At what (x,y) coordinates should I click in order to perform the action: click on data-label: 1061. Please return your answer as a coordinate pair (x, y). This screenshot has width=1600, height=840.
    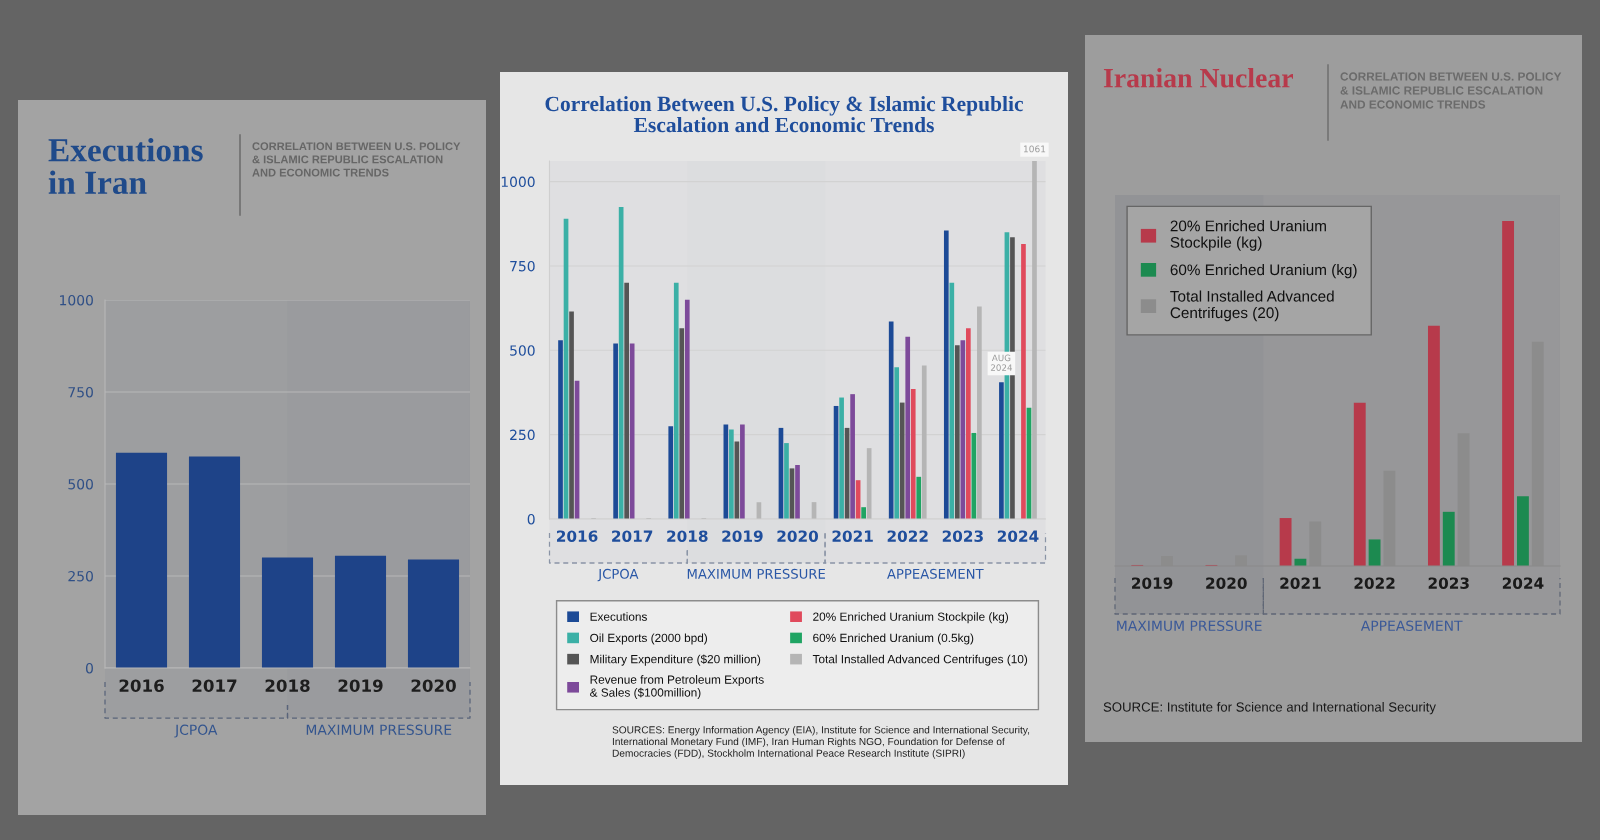
    Looking at the image, I should click on (1034, 149).